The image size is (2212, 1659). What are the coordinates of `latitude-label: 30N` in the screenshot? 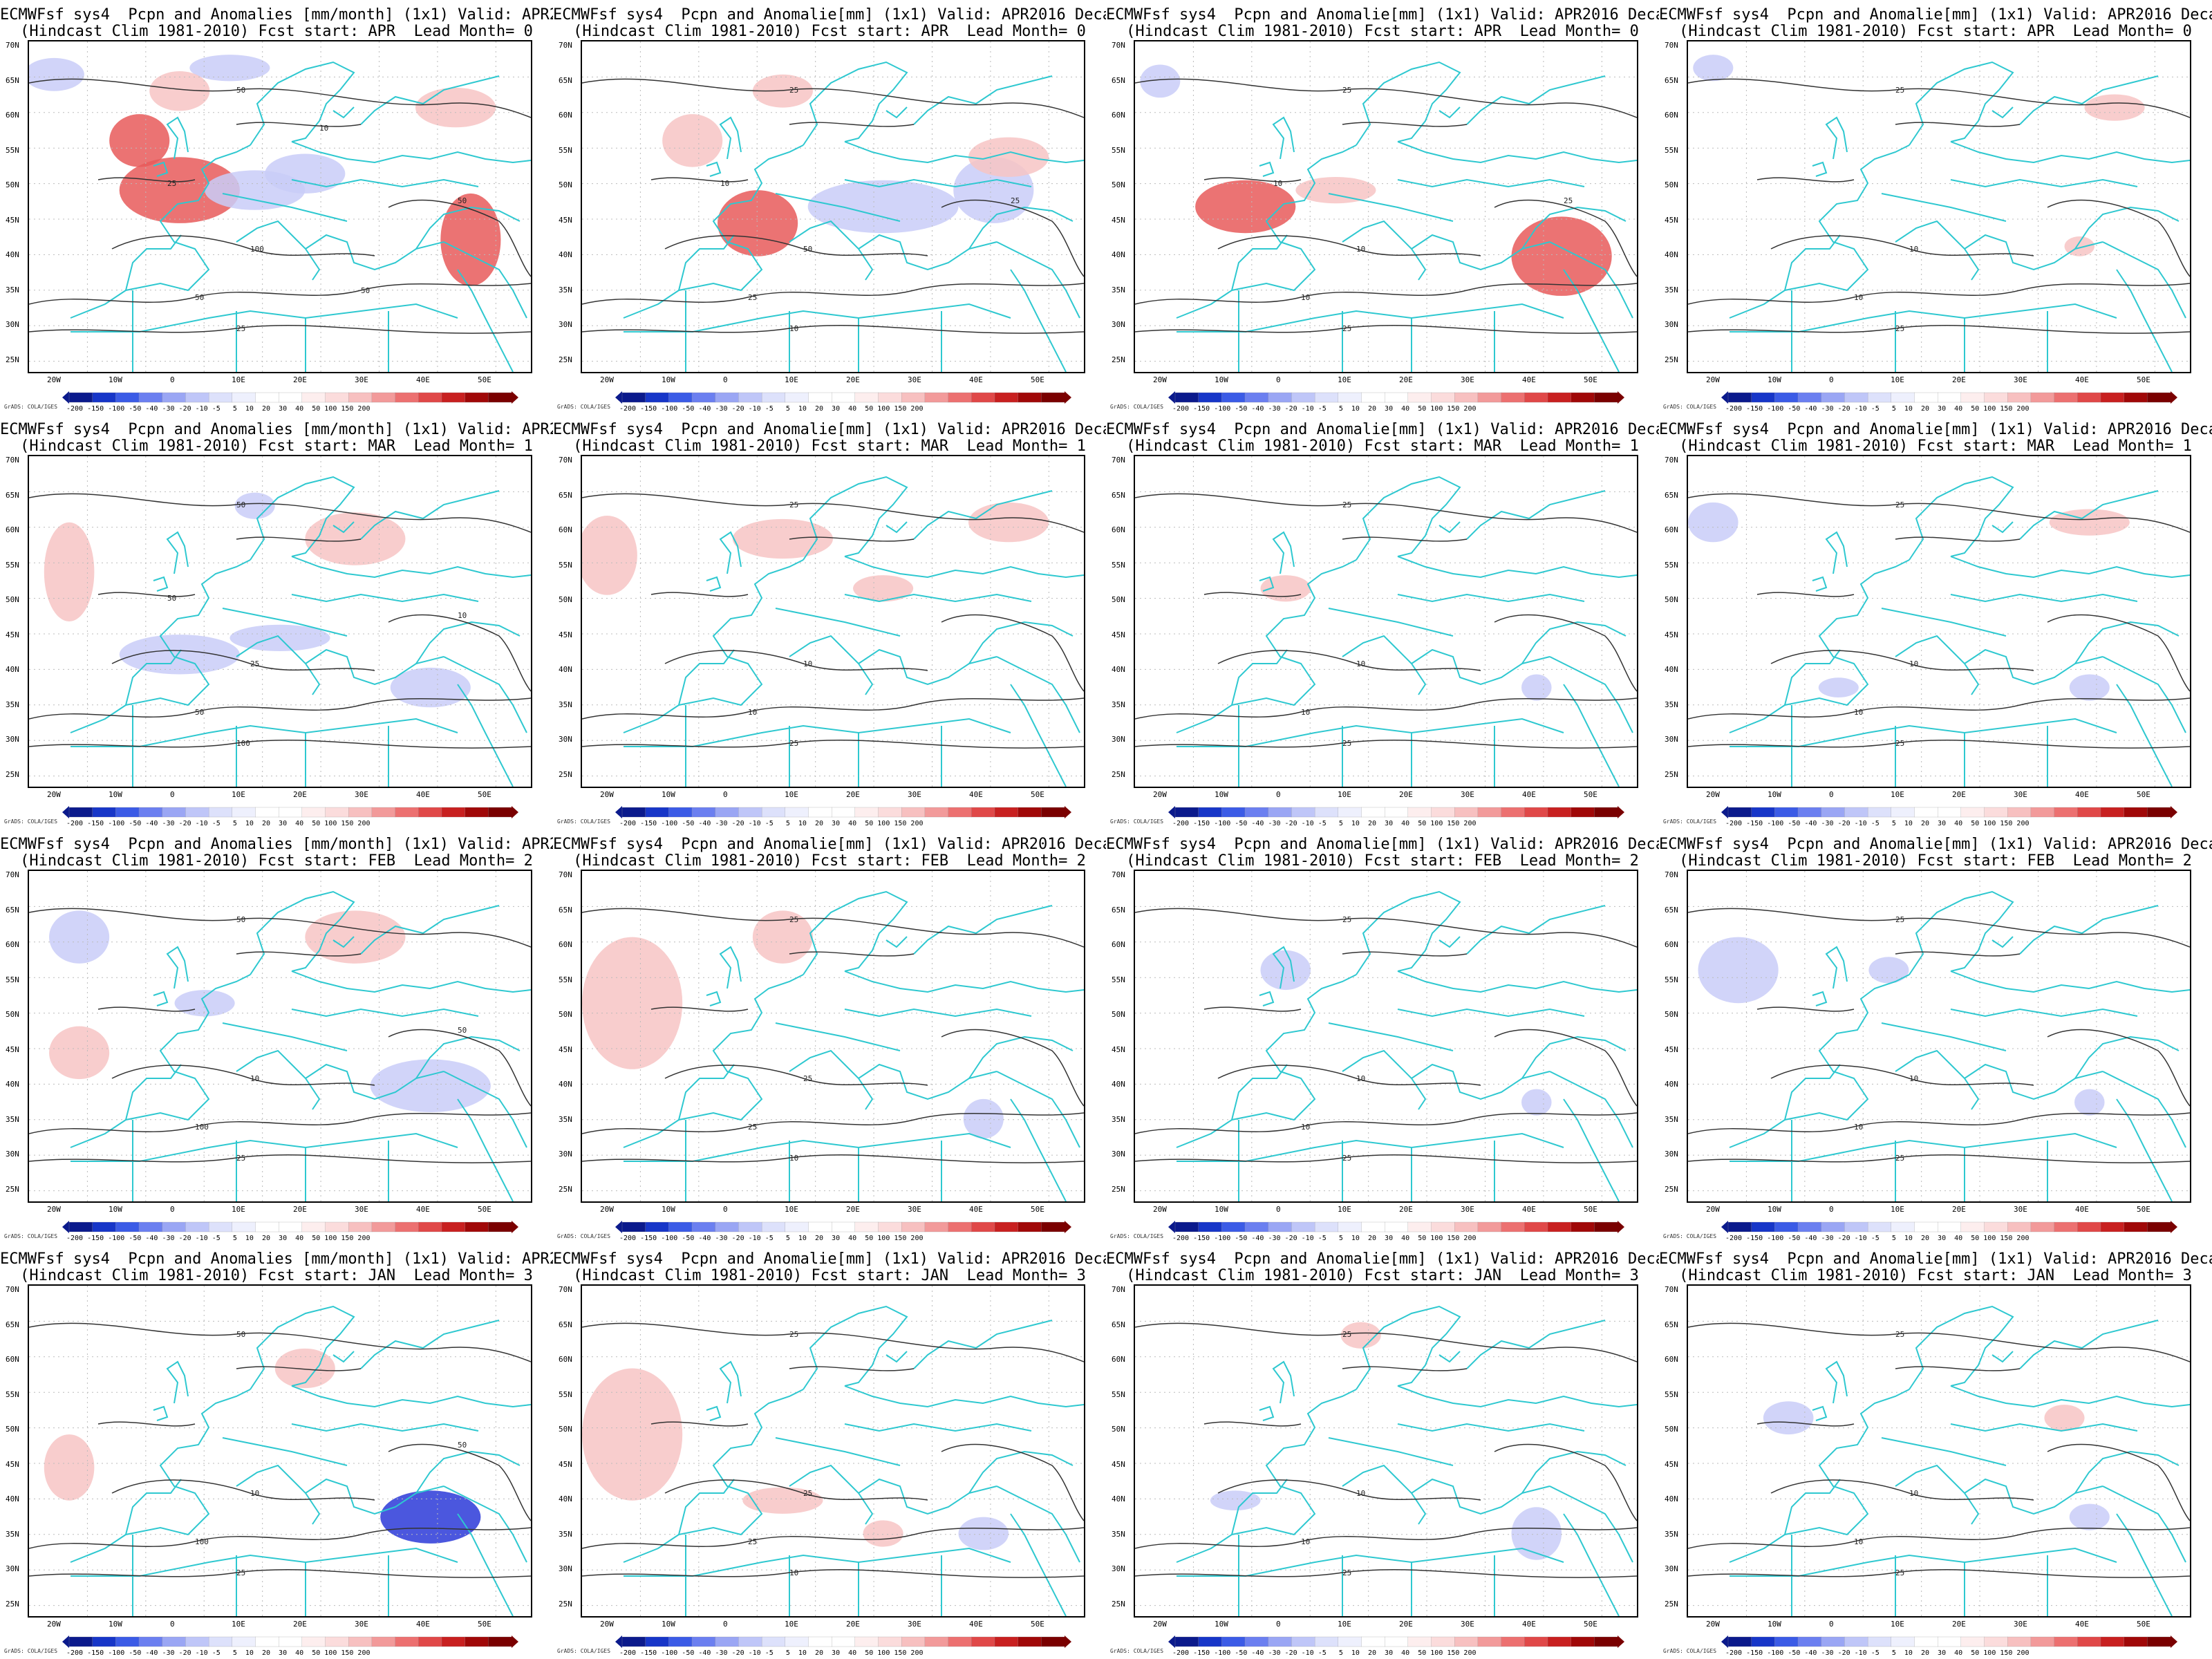 It's located at (1671, 739).